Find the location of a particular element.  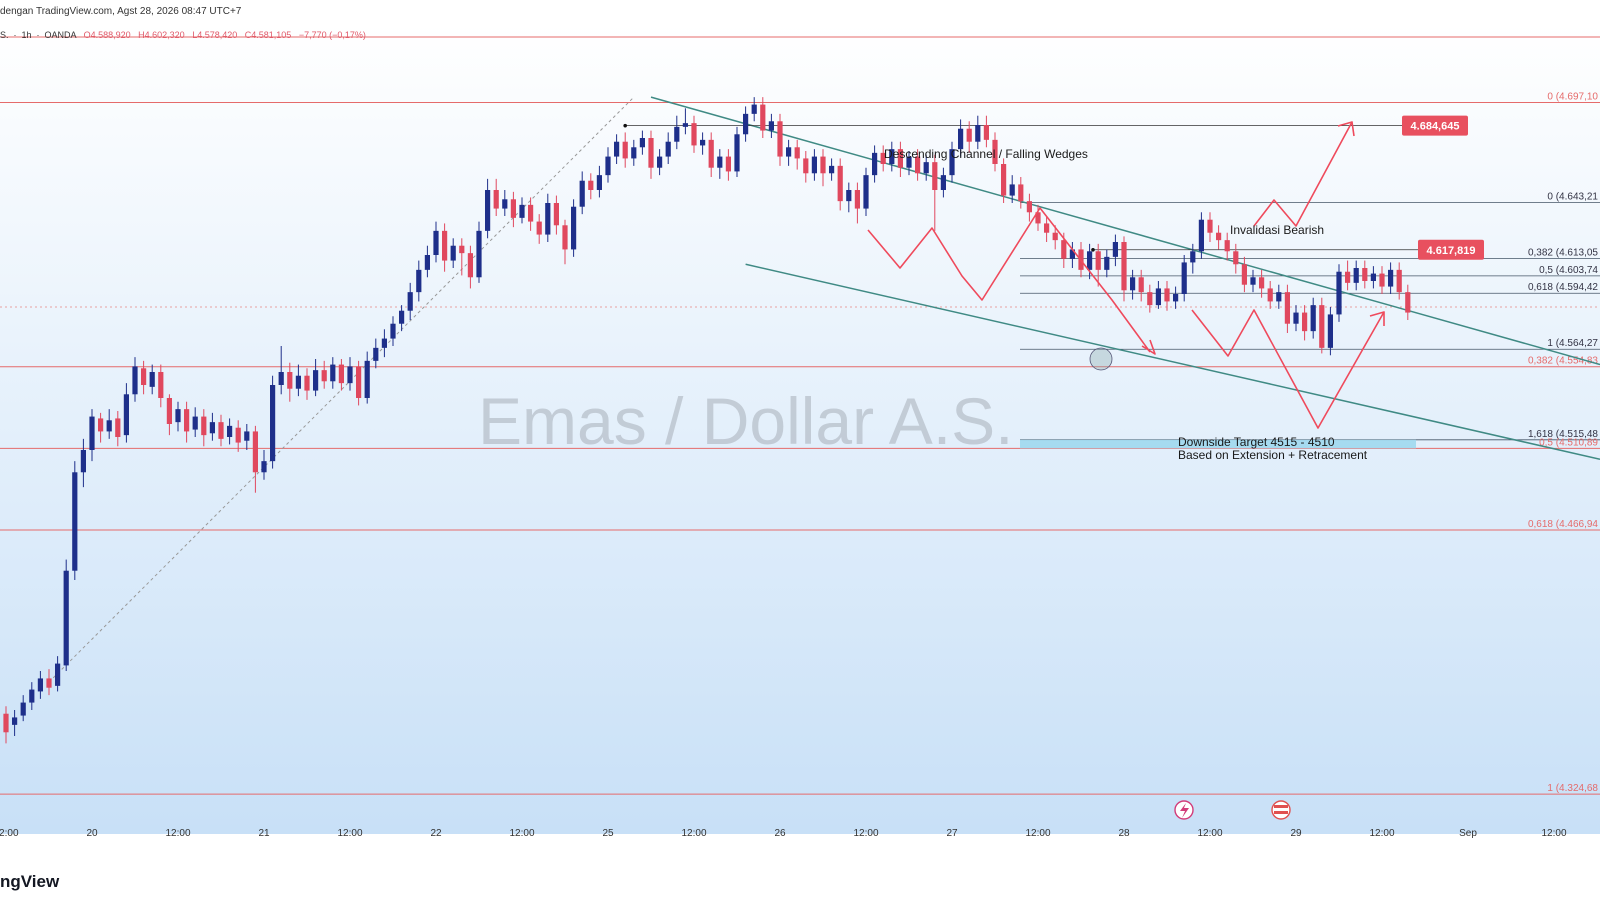

fib-level-label: 0,618 (4.594,42 is located at coordinates (1563, 287).